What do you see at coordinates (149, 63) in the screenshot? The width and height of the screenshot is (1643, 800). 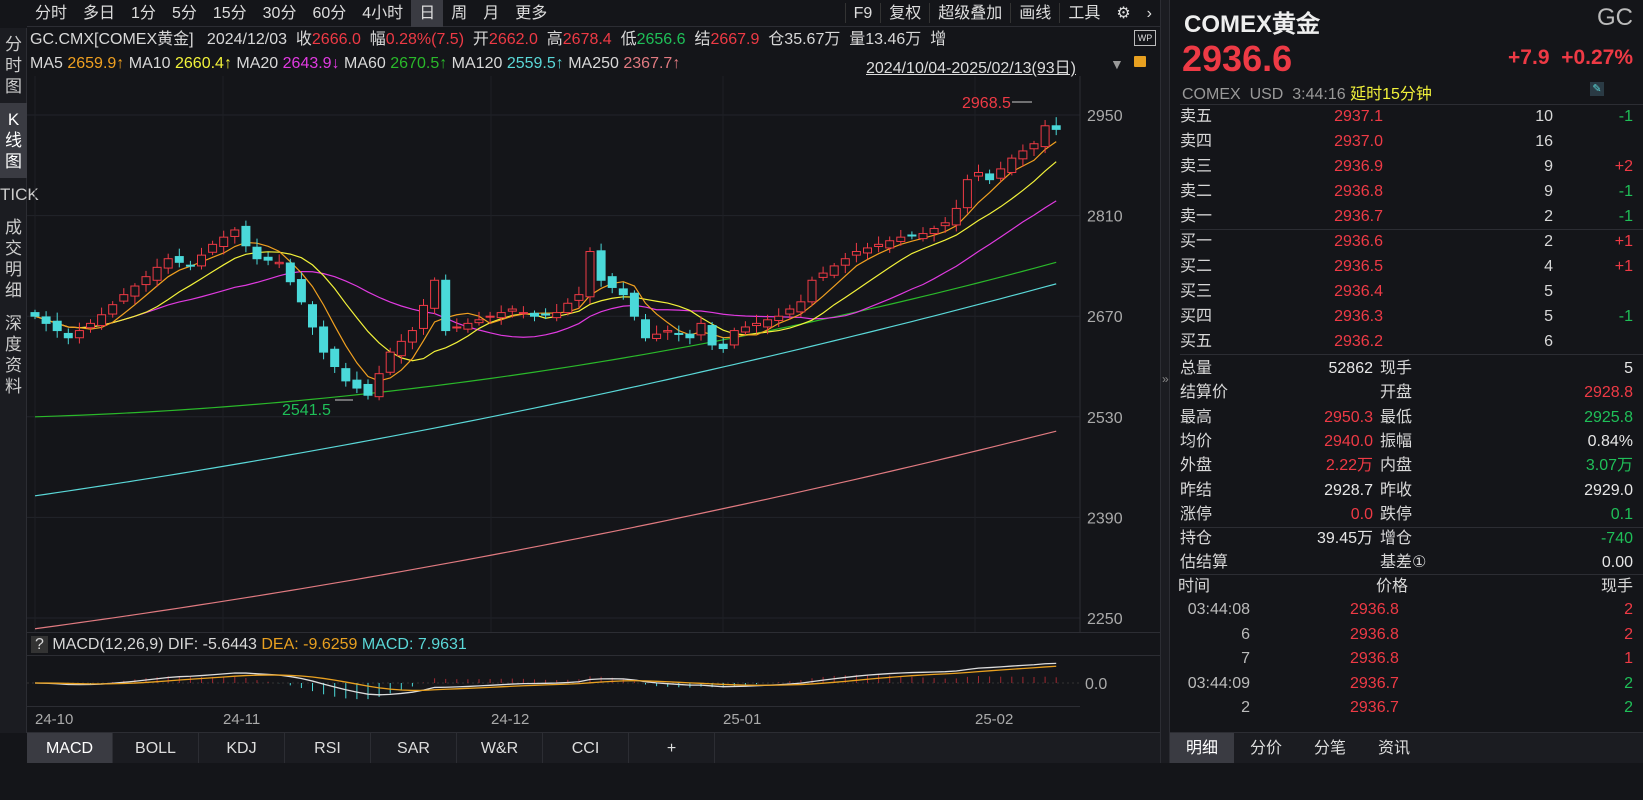 I see `ma-label: MA10` at bounding box center [149, 63].